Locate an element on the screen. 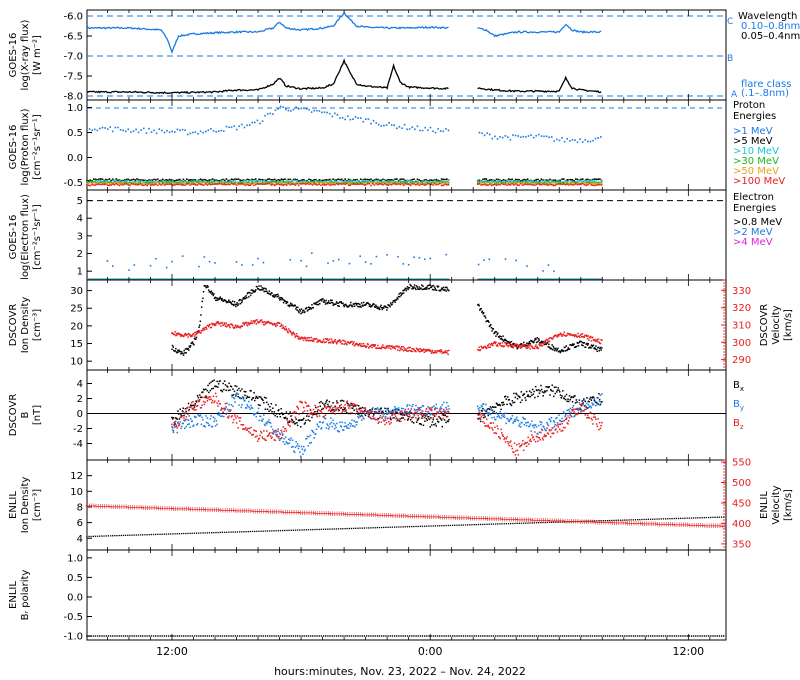 Image resolution: width=800 pixels, height=680 pixels. proton-ylabel-2: log(Proton flux) is located at coordinates (25, 146).